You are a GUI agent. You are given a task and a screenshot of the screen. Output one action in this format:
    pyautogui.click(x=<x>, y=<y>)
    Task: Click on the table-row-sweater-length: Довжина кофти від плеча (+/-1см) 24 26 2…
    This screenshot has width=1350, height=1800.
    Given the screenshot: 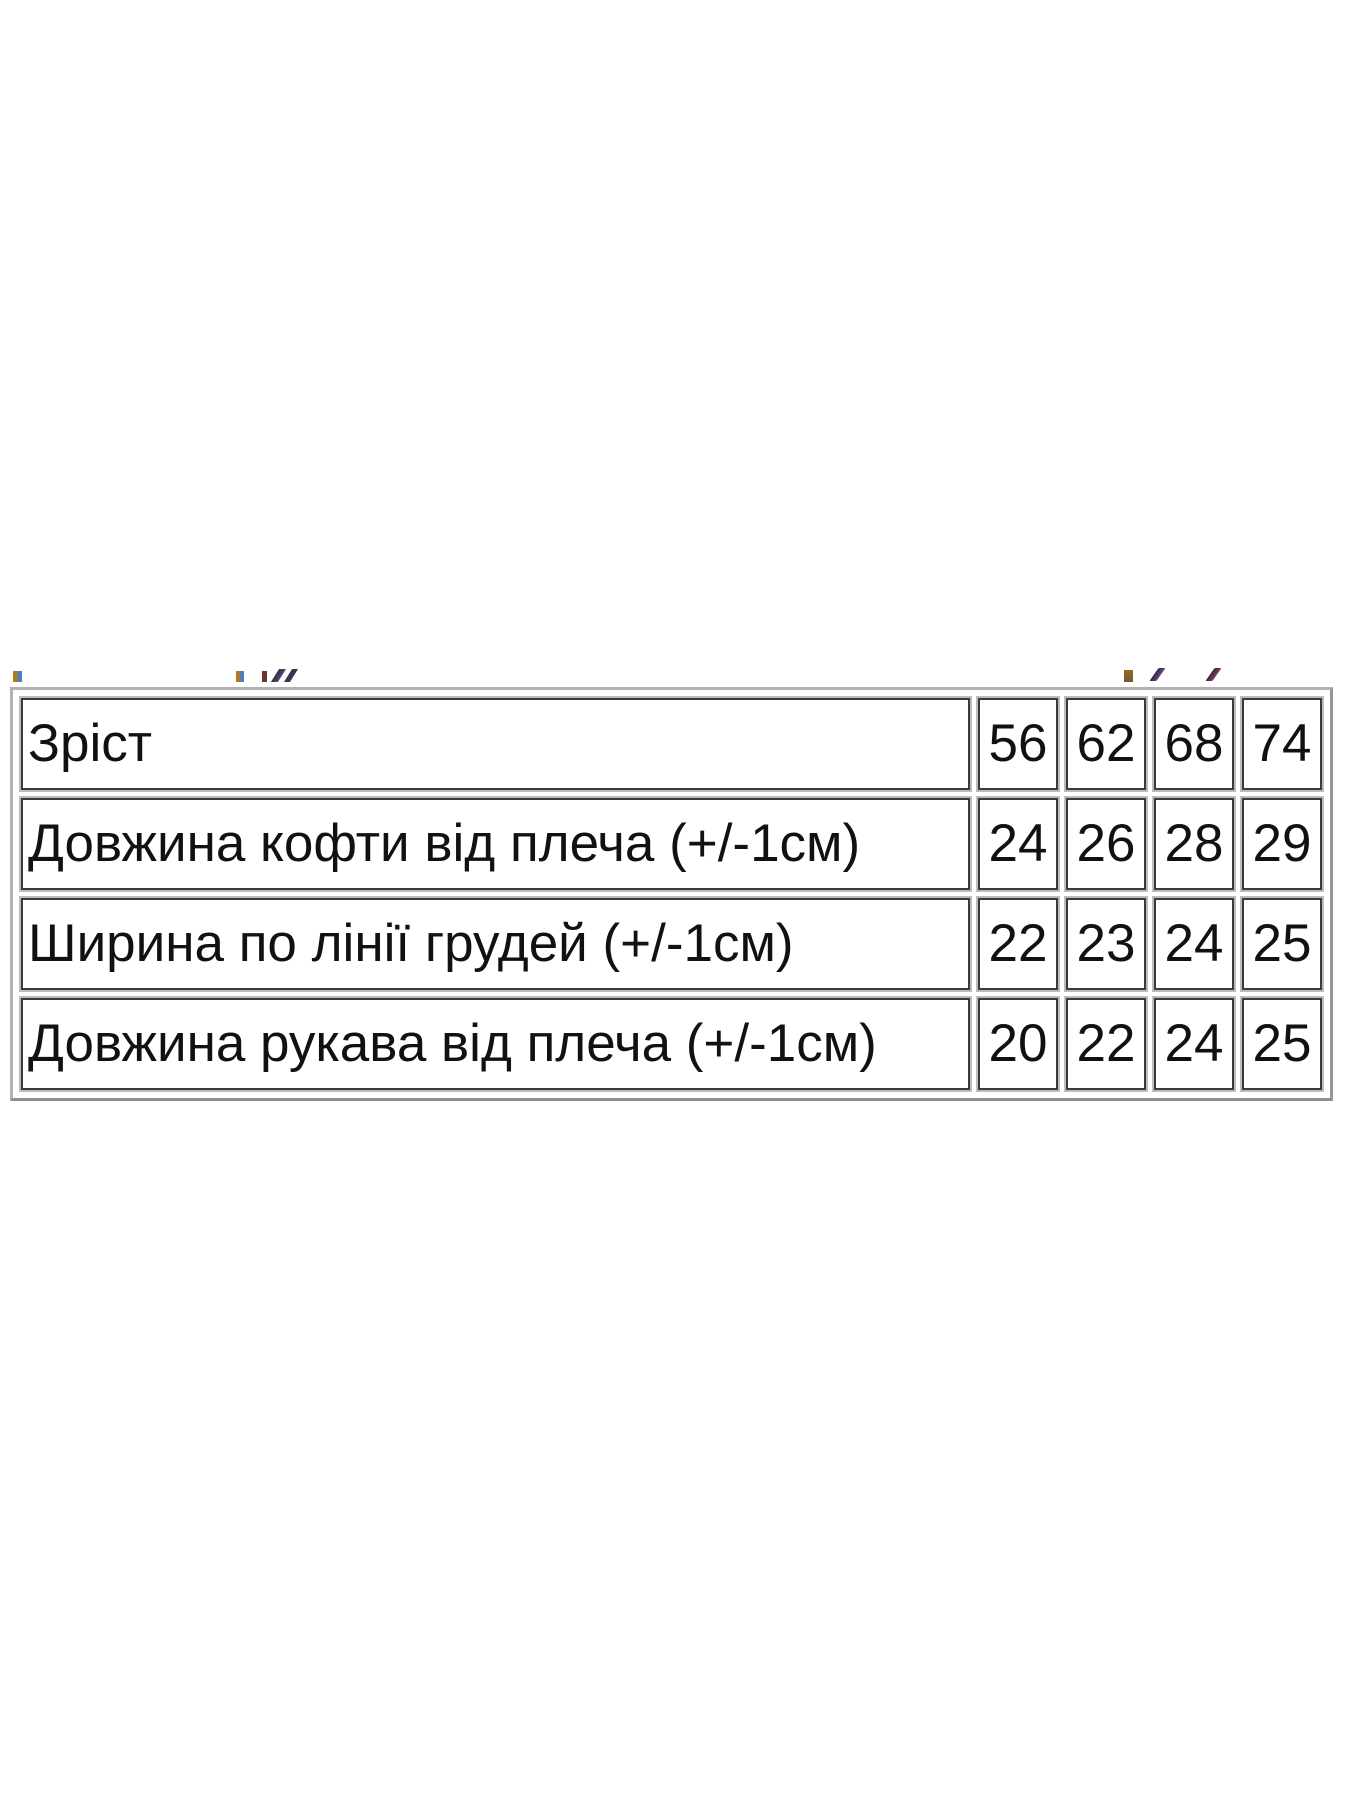 What is the action you would take?
    pyautogui.click(x=671, y=844)
    